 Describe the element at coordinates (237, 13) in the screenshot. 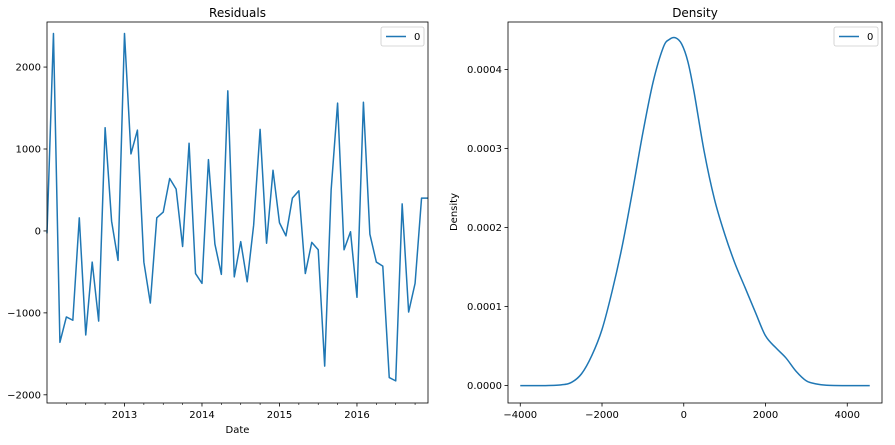

I see `residuals-title: Residuals` at that location.